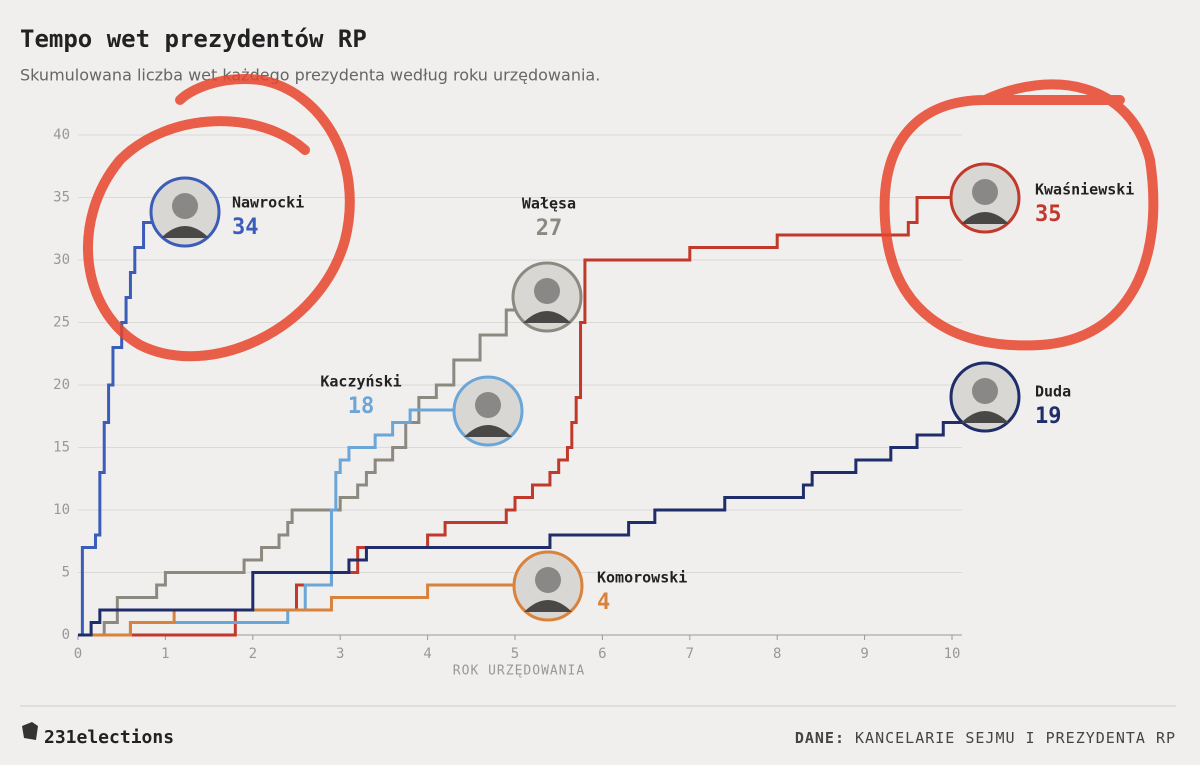 The image size is (1200, 765). I want to click on brand: 231elections, so click(109, 737).